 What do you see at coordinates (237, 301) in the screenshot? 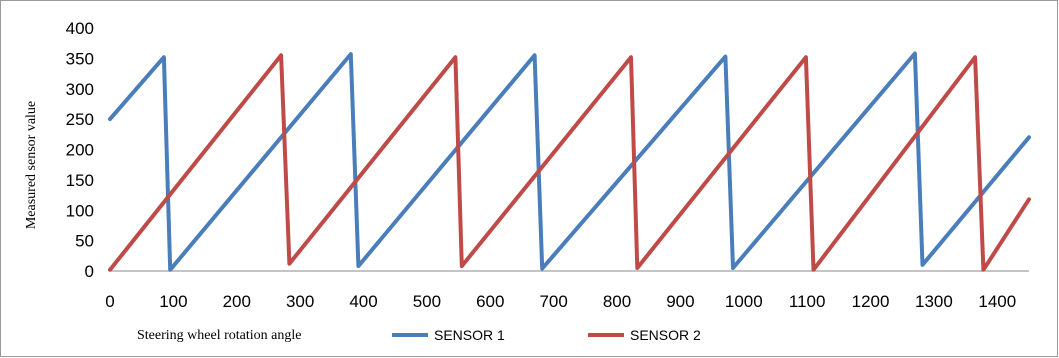
I see `x-tick-label: 200` at bounding box center [237, 301].